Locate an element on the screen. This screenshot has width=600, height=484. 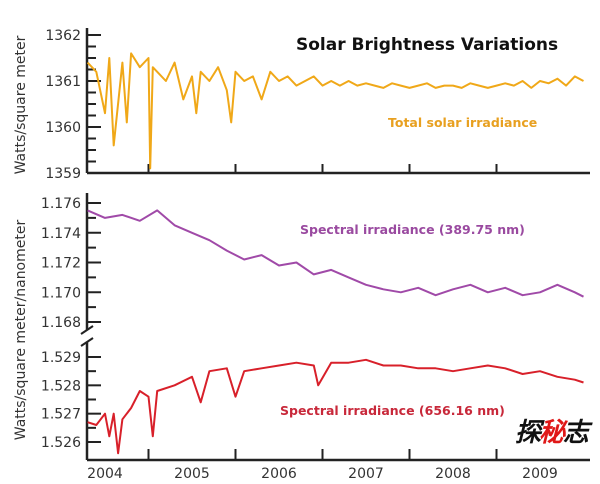
x-tick-label: 2008 is located at coordinates (453, 474).